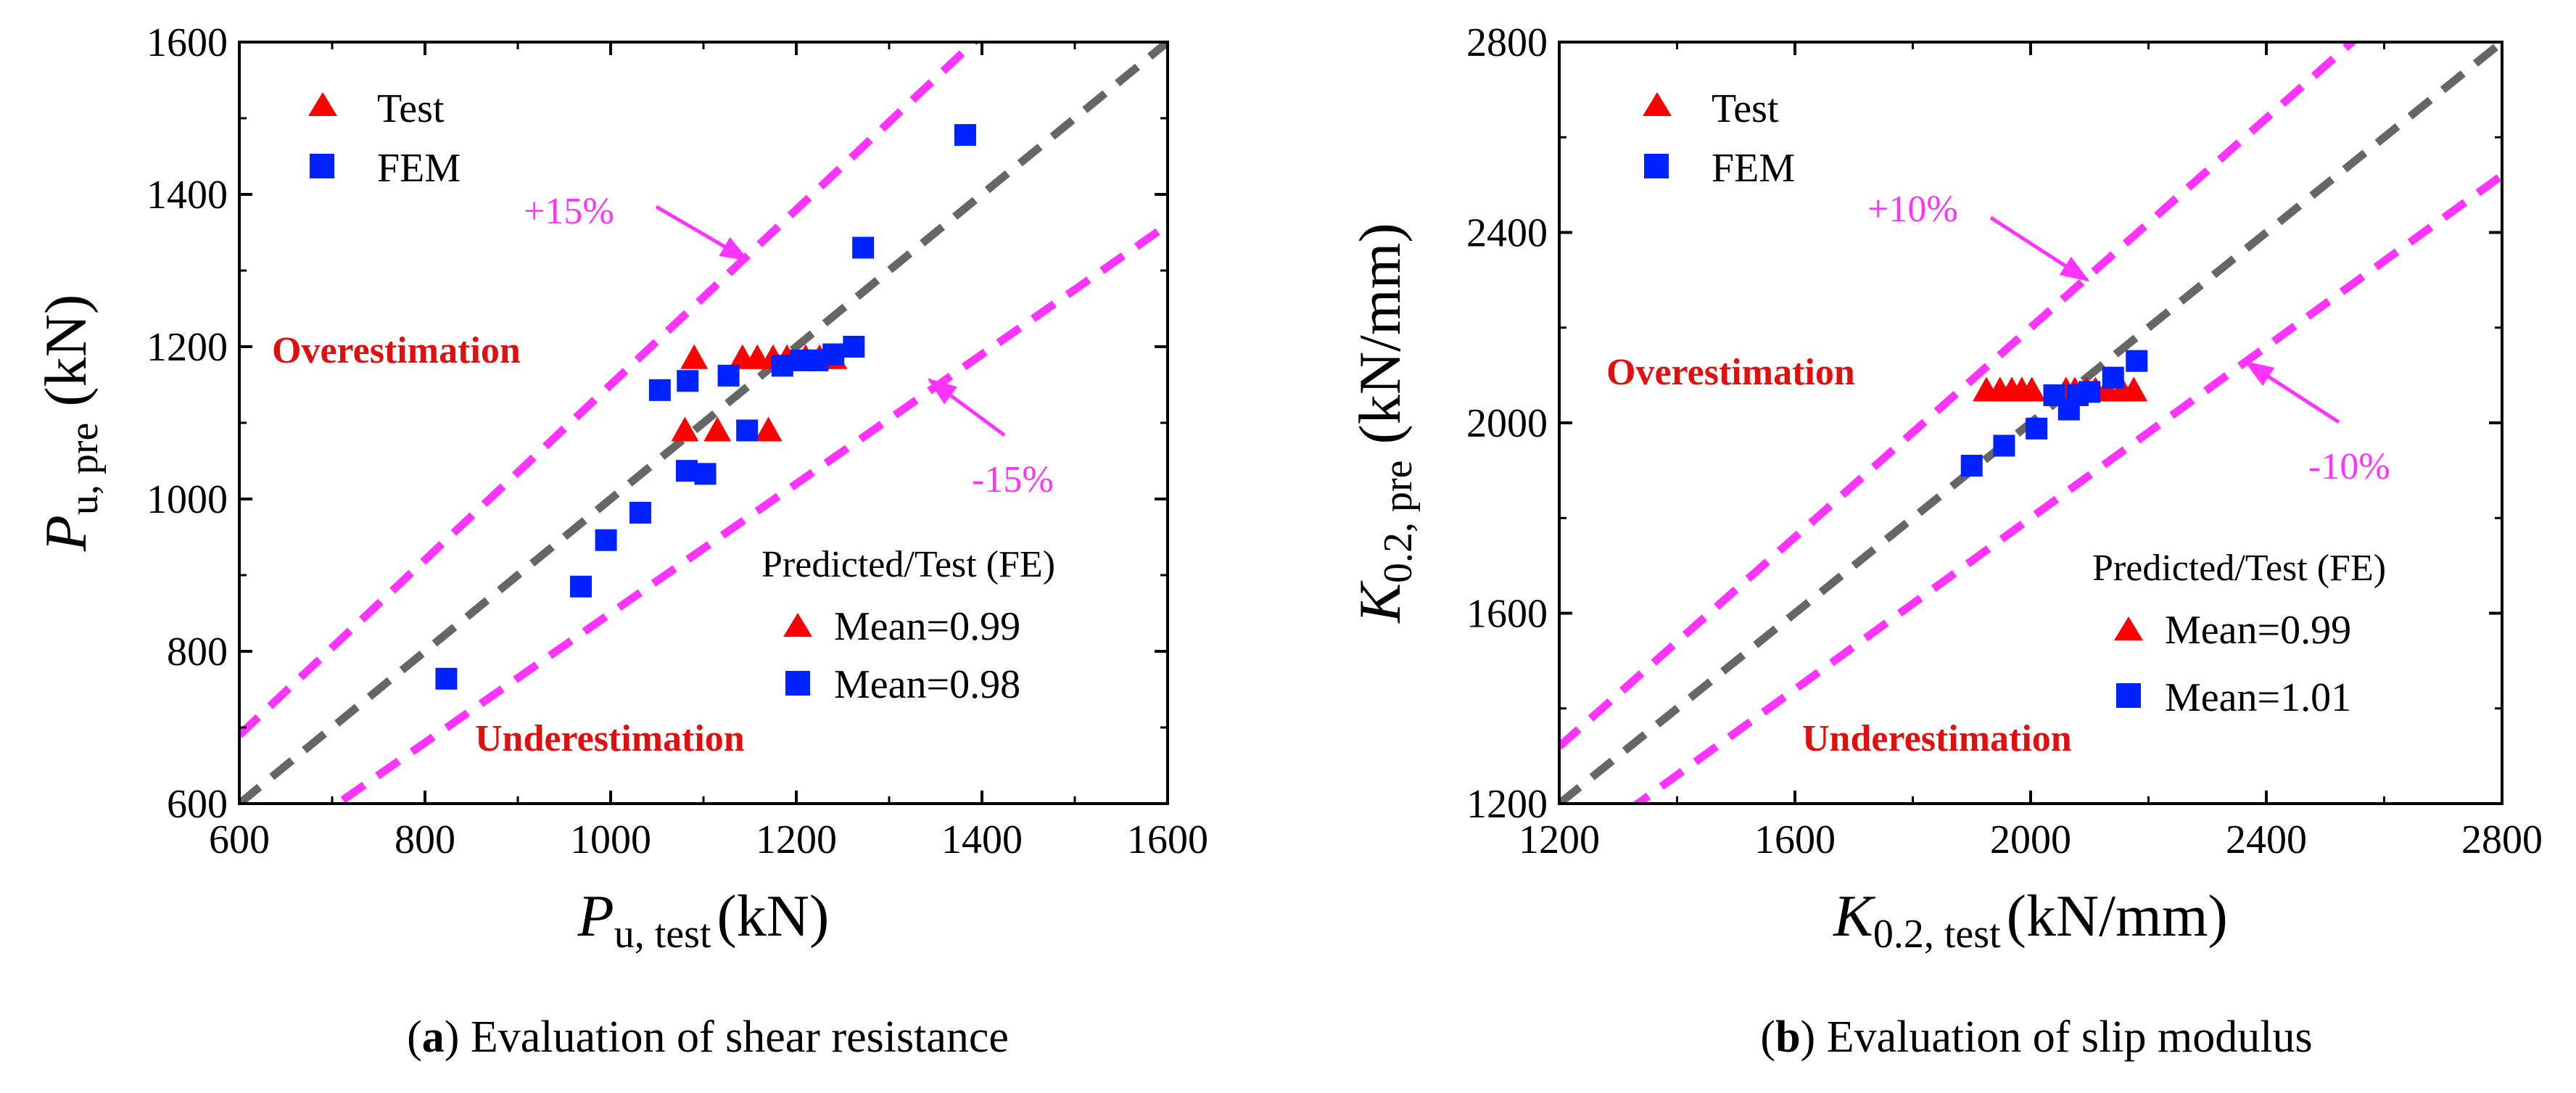  Describe the element at coordinates (419, 168) in the screenshot. I see `legend-fem-label-a: FEM` at that location.